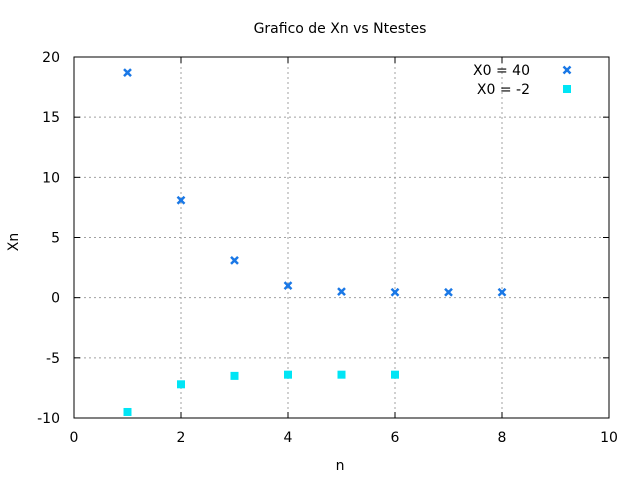  What do you see at coordinates (503, 90) in the screenshot?
I see `legend-label-series-2: X0 = -2` at bounding box center [503, 90].